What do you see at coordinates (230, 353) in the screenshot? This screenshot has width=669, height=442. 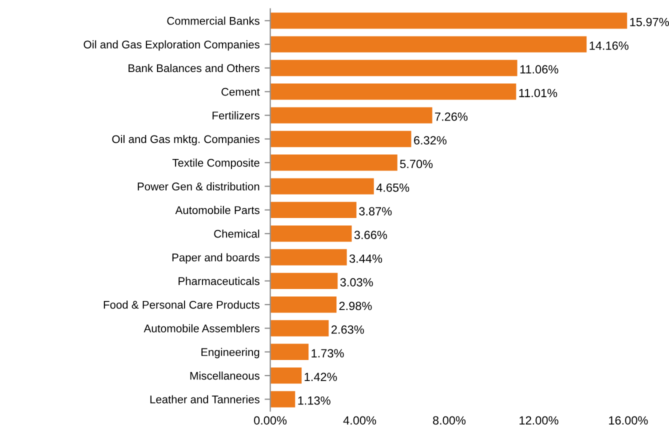 I see `y-tick-label: Engineering` at bounding box center [230, 353].